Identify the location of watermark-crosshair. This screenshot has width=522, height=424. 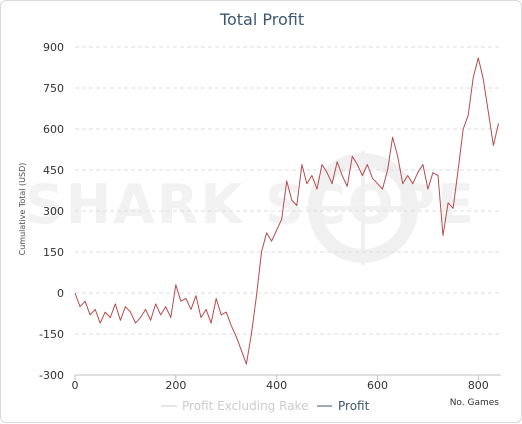
(363, 208).